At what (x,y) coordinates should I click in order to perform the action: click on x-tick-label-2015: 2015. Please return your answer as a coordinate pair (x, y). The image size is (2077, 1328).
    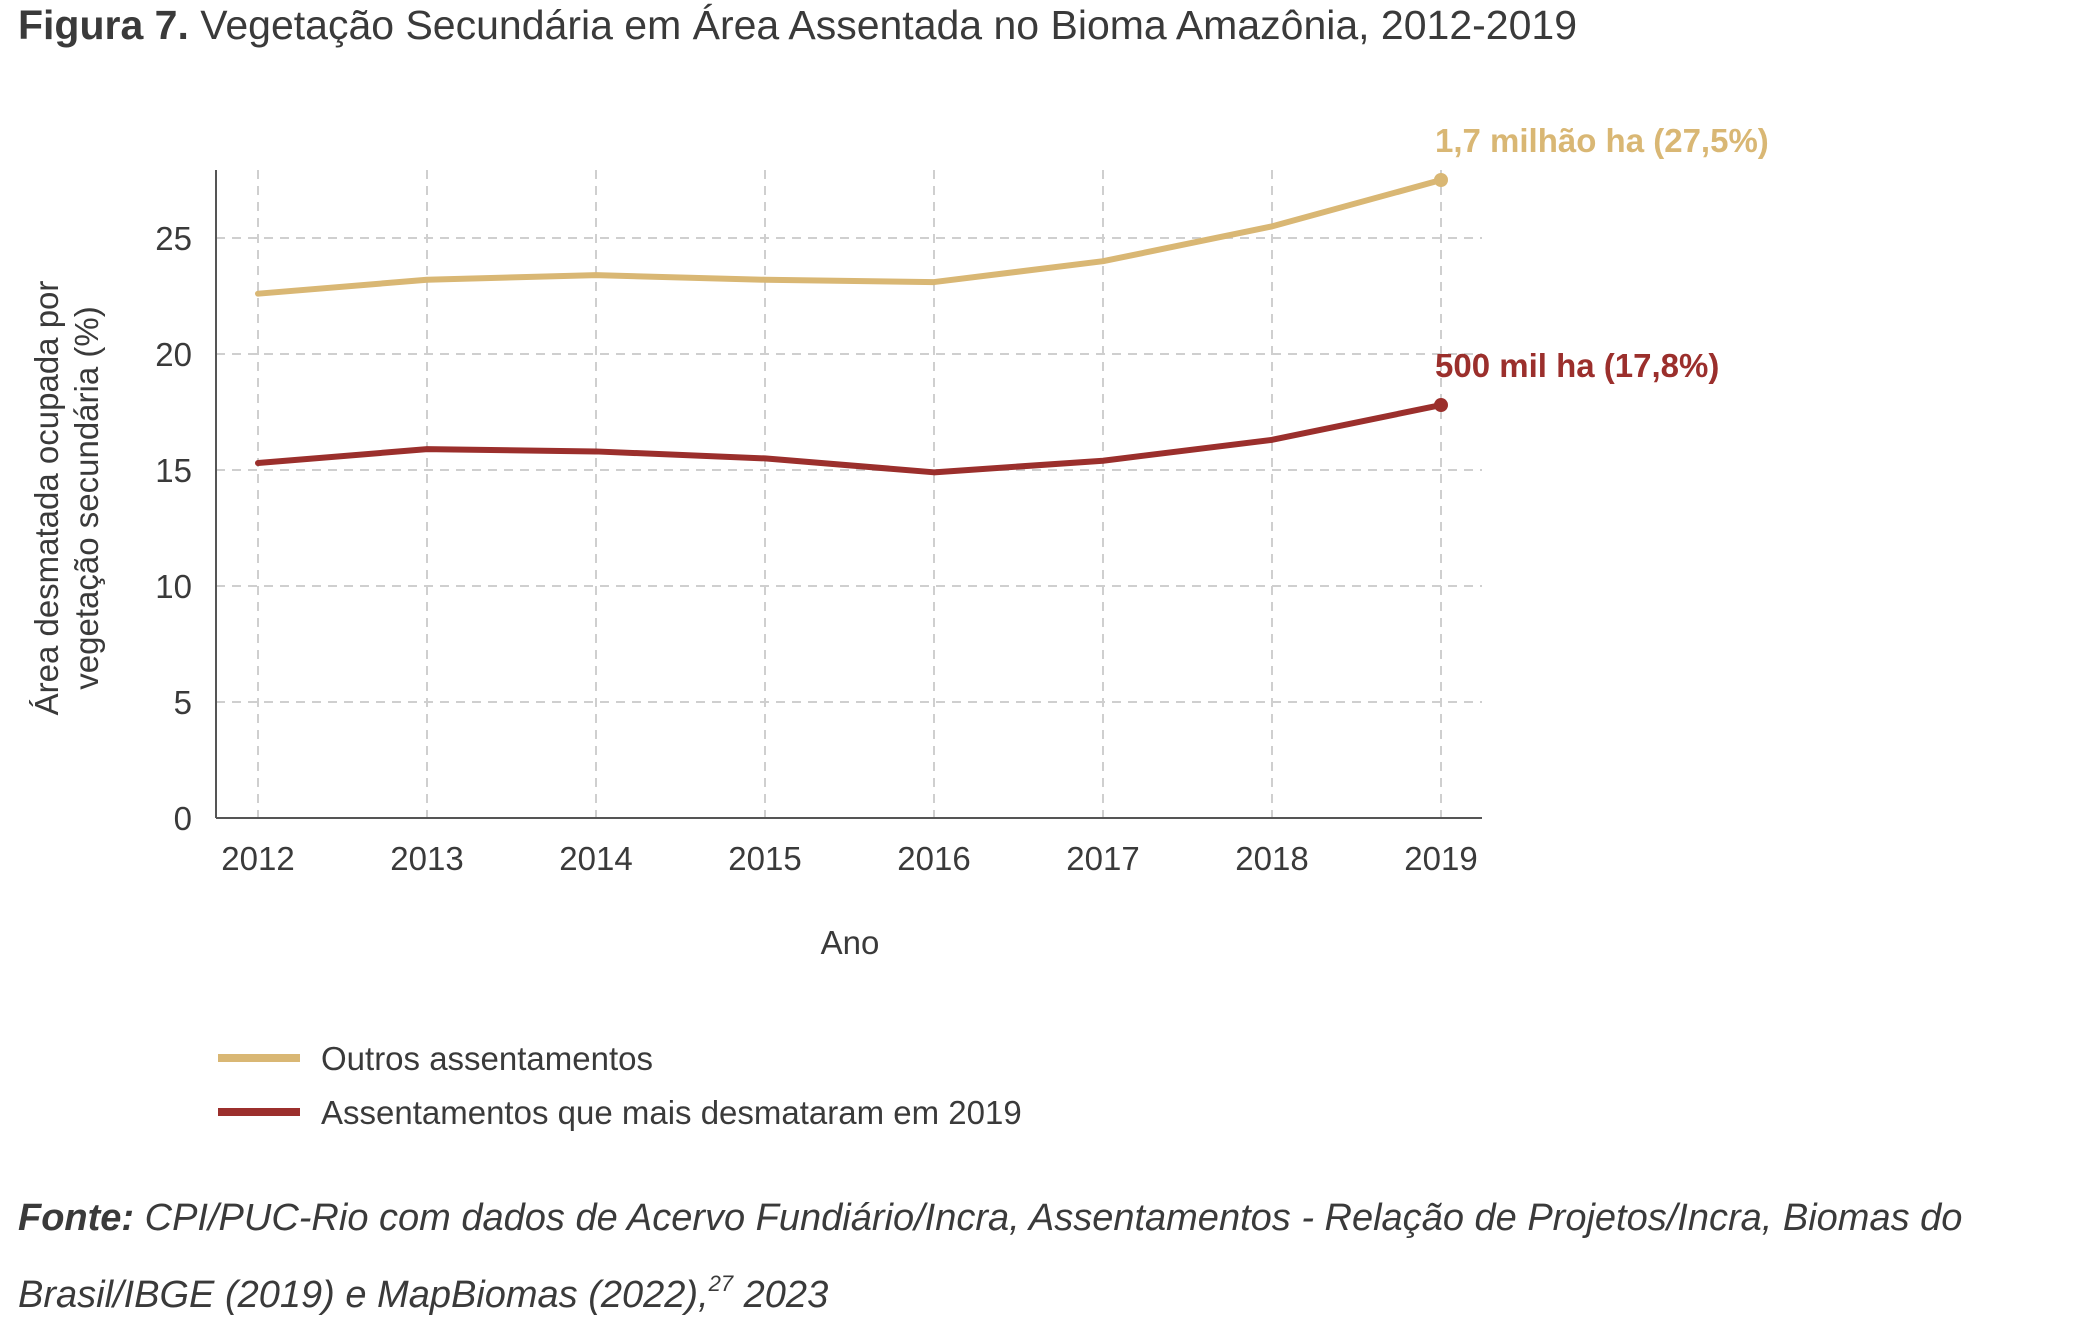
    Looking at the image, I should click on (764, 858).